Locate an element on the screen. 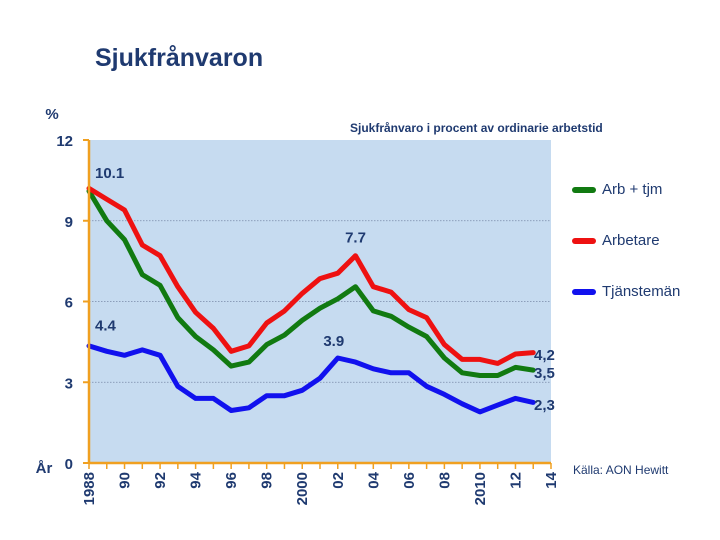 The image size is (720, 540). end-value-label: 3,5 is located at coordinates (544, 373).